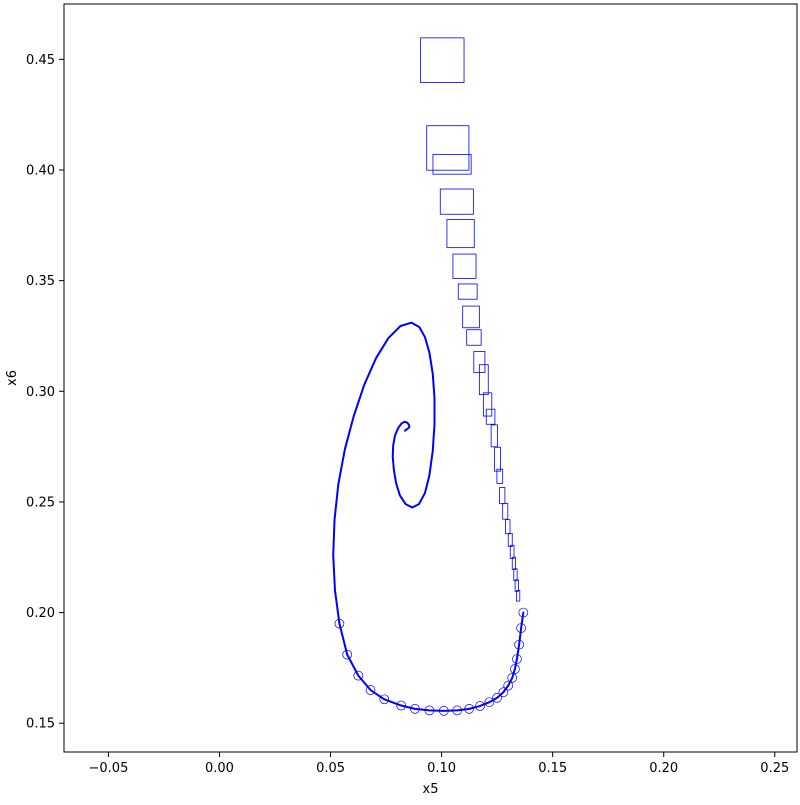 This screenshot has height=805, width=800. Describe the element at coordinates (40, 281) in the screenshot. I see `y-tick-label-4: 0.35` at that location.